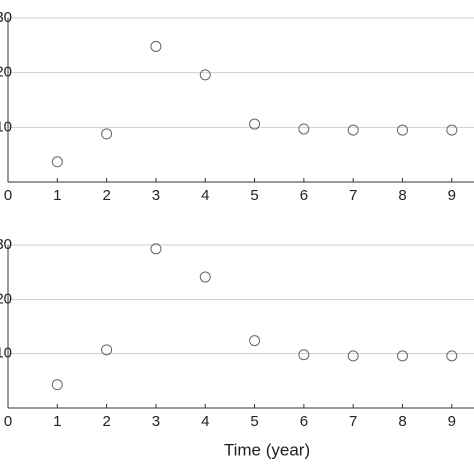  I want to click on x-axis-title: Time (year), so click(267, 449).